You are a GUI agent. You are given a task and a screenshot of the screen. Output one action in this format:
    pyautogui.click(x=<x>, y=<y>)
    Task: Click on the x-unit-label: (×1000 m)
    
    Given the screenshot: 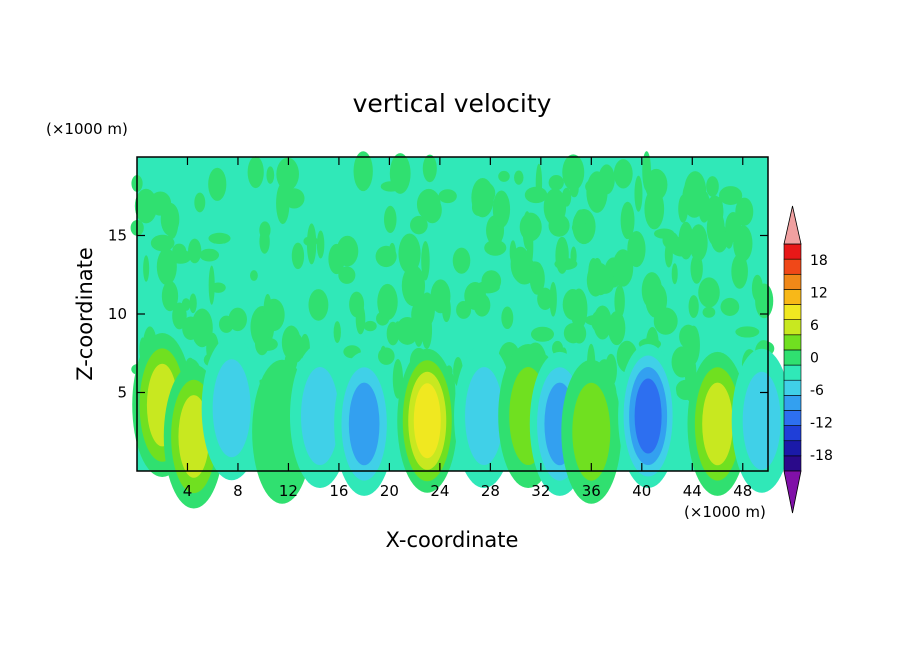 What is the action you would take?
    pyautogui.click(x=725, y=512)
    